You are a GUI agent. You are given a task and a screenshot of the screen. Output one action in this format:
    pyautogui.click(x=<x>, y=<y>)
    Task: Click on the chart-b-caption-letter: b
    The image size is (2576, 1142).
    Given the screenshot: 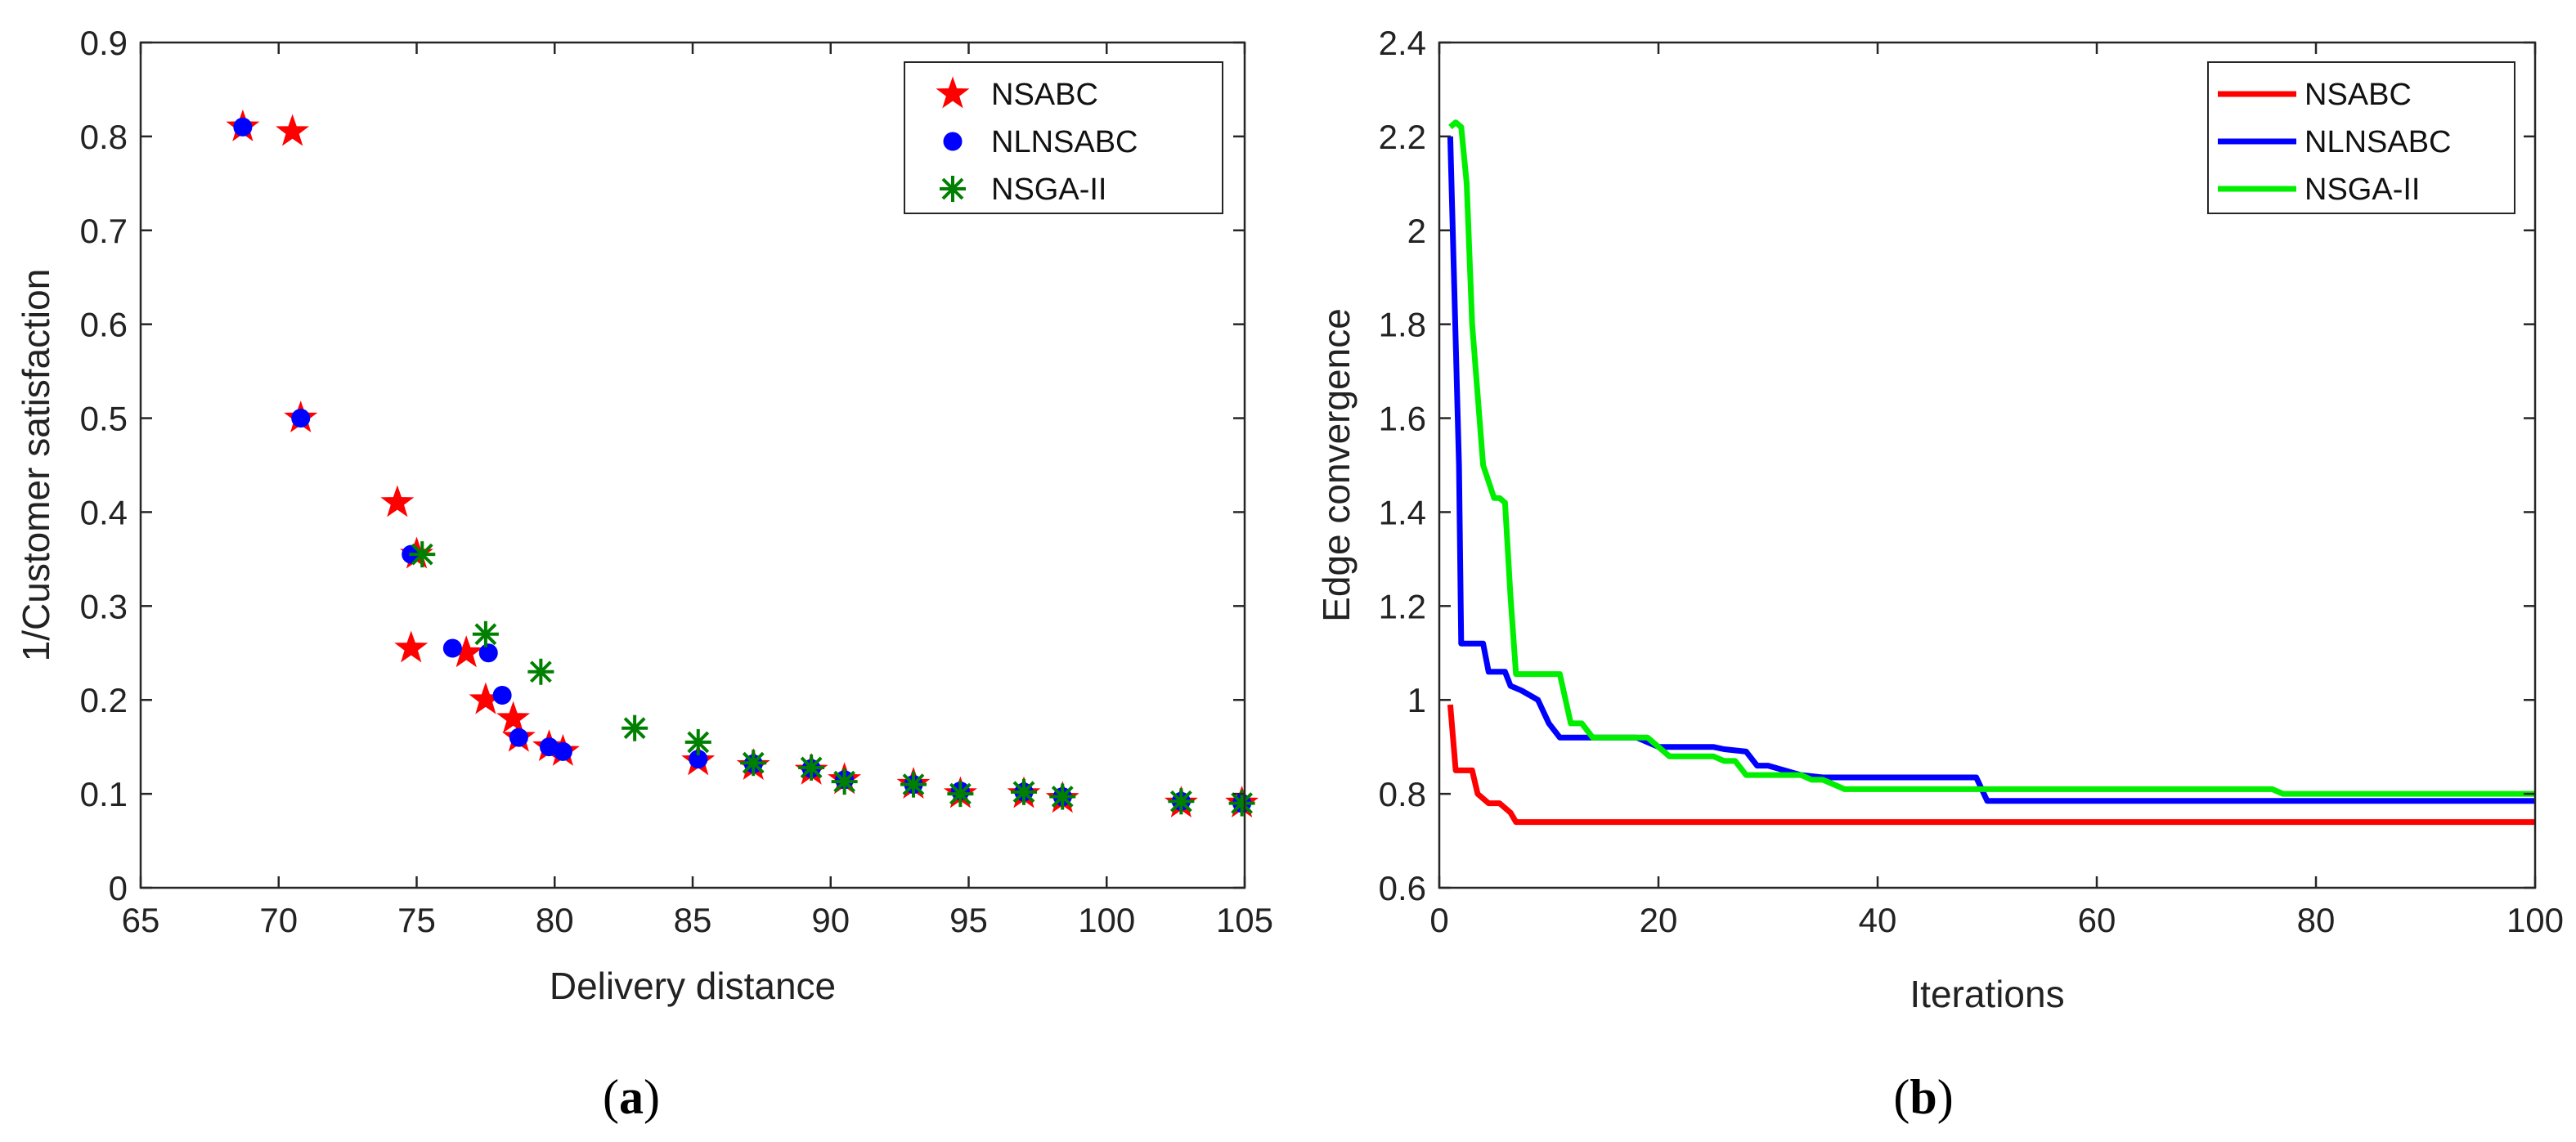 What is the action you would take?
    pyautogui.click(x=1923, y=1097)
    